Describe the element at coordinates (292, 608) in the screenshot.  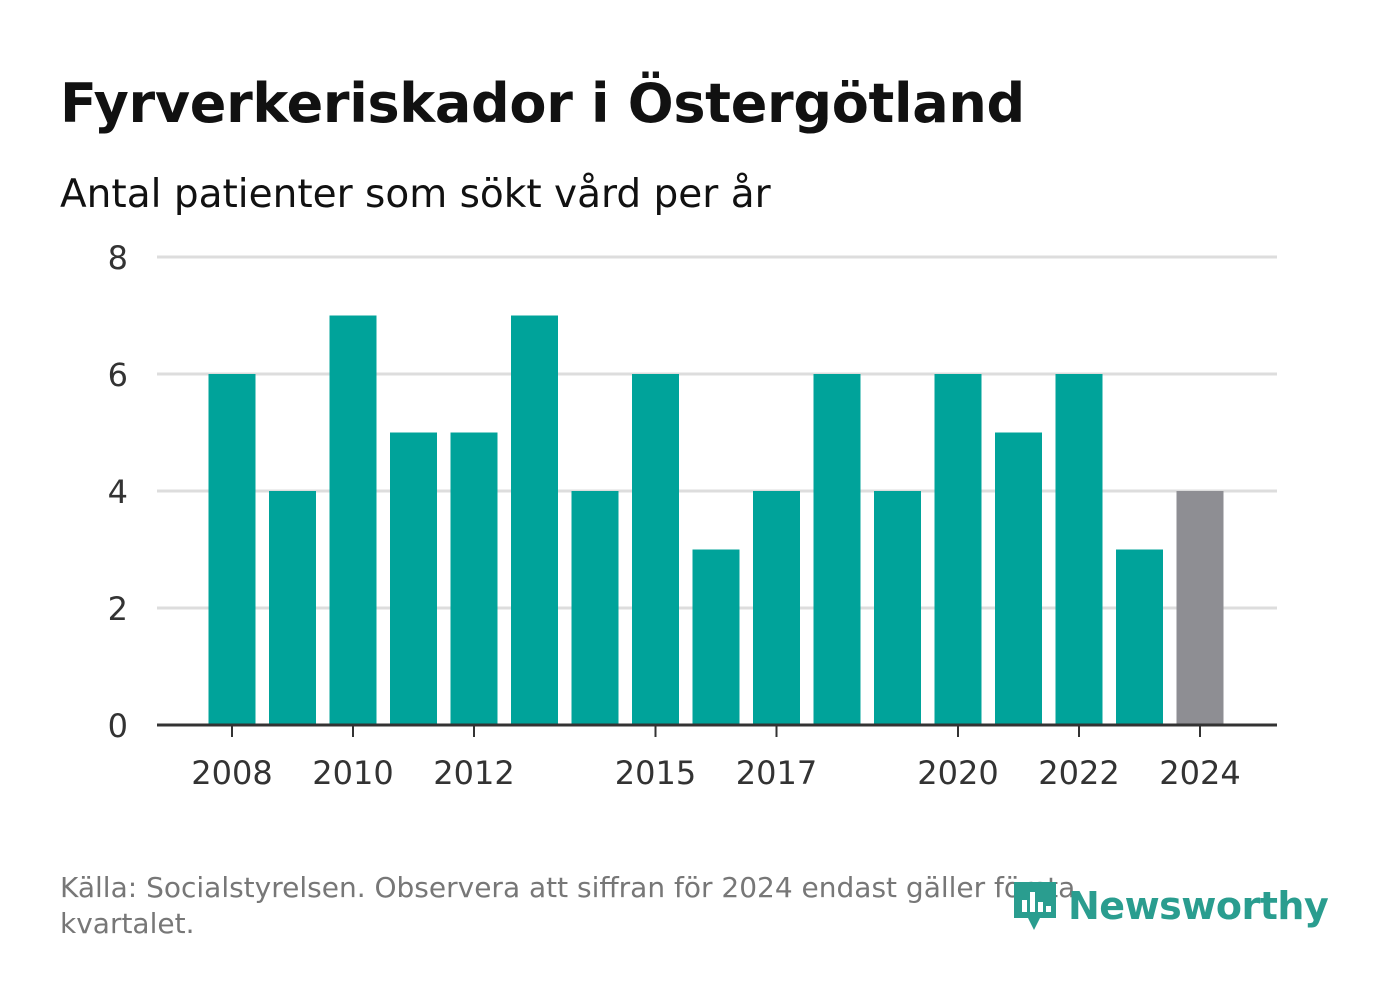
I see `bar-2009` at that location.